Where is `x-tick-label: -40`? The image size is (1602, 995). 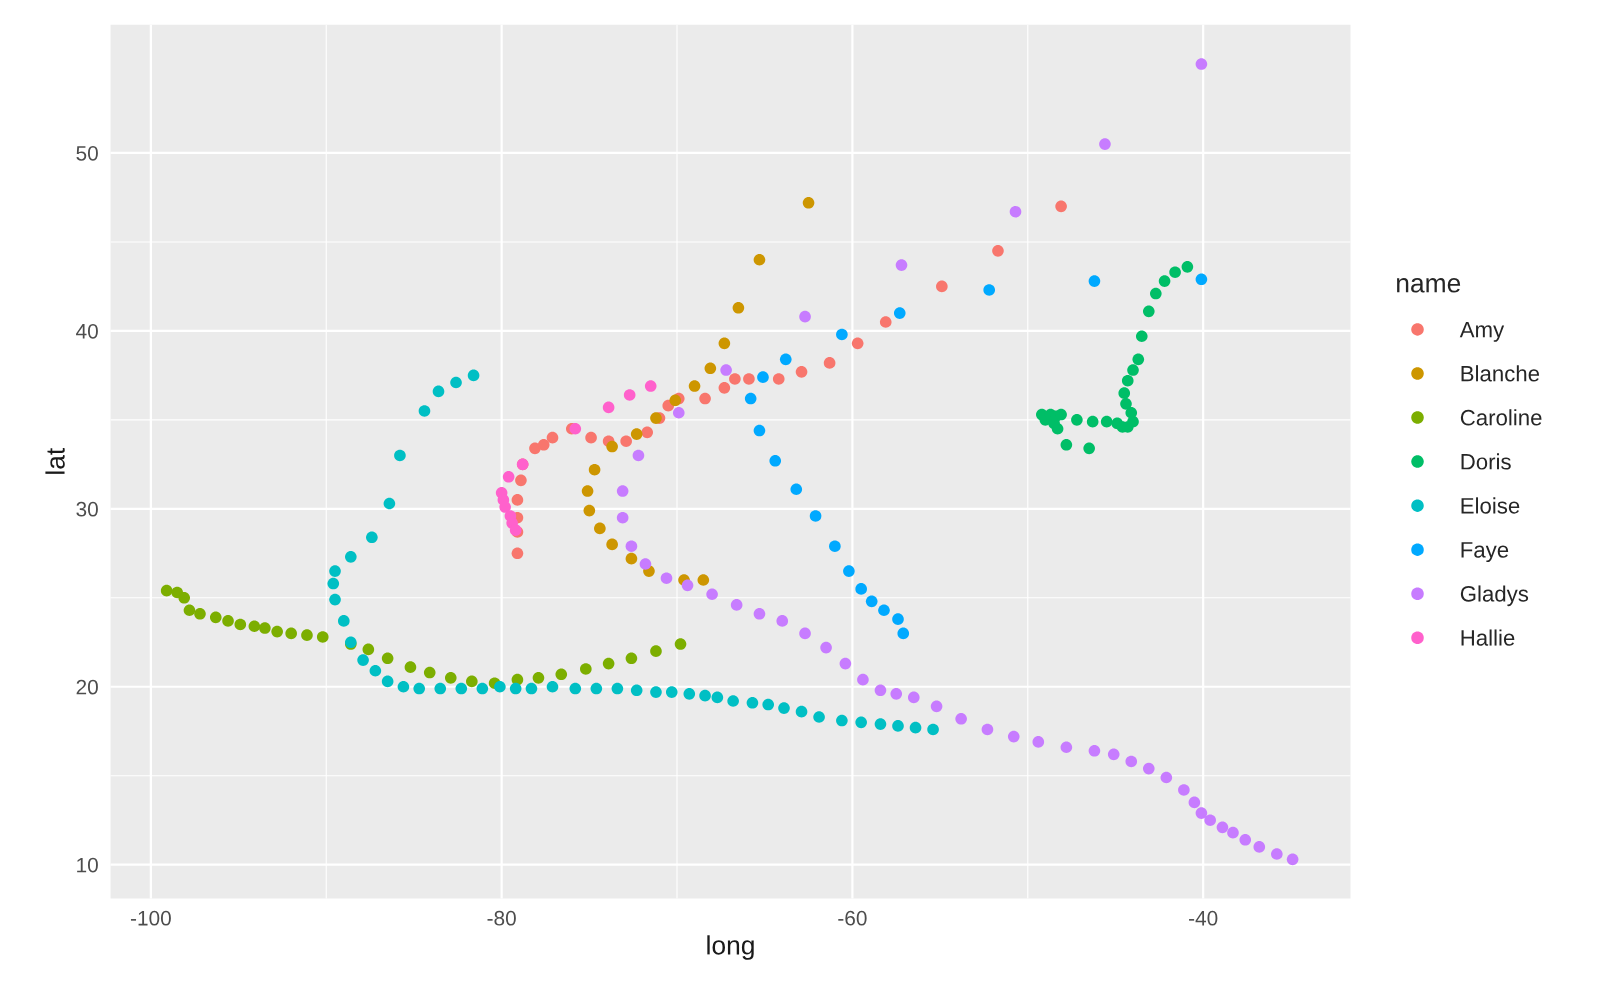 x-tick-label: -40 is located at coordinates (1203, 918).